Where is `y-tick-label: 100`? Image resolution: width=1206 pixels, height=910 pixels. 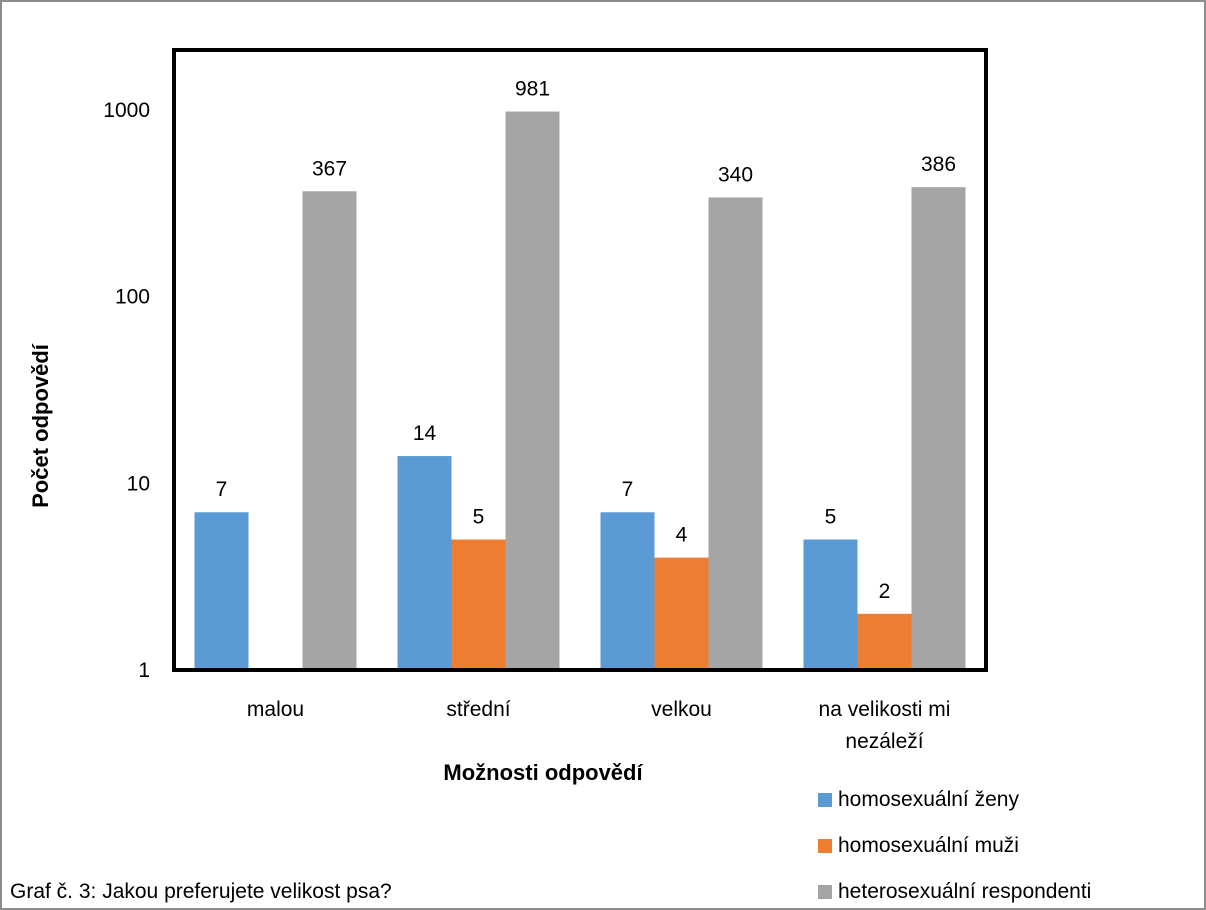 y-tick-label: 100 is located at coordinates (132, 297).